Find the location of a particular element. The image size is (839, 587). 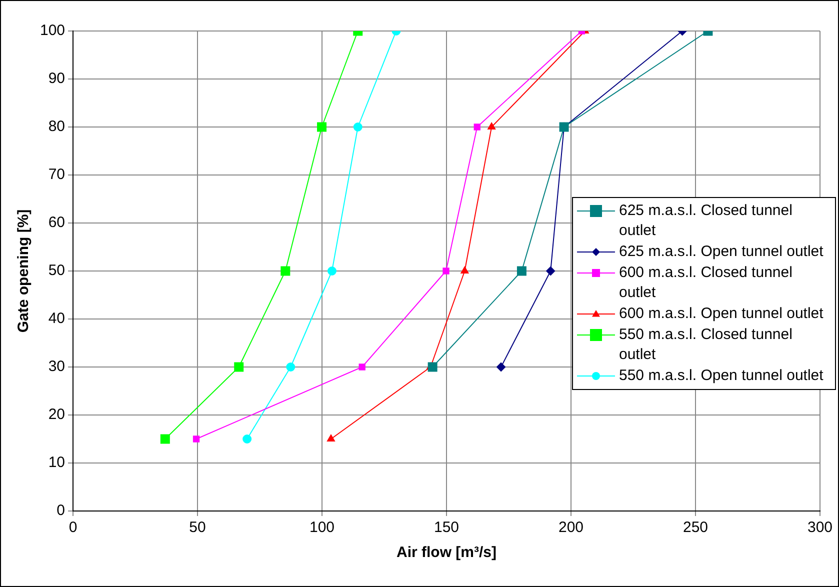

y-tick-label: 0 is located at coordinates (61, 511).